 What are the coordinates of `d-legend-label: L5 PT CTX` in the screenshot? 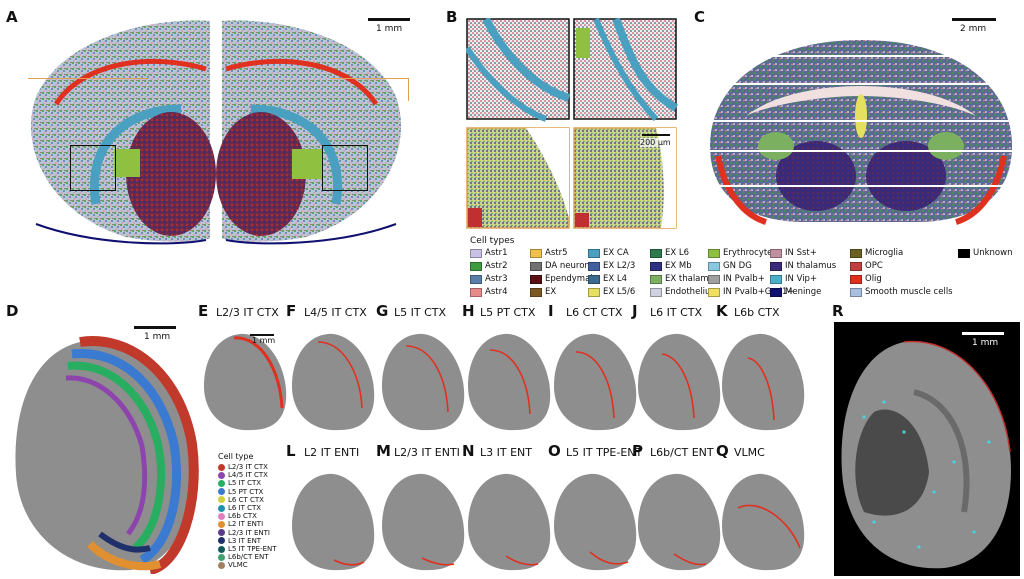 It's located at (246, 491).